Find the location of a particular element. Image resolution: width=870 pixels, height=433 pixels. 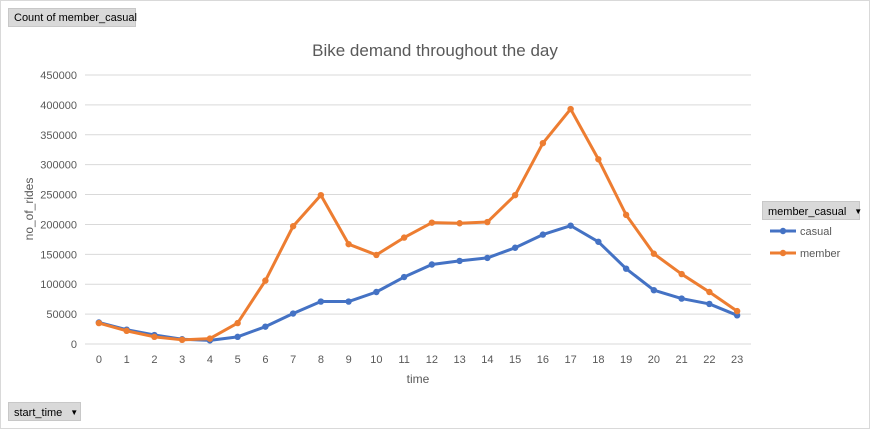

x-tick-label: 2 is located at coordinates (154, 360).